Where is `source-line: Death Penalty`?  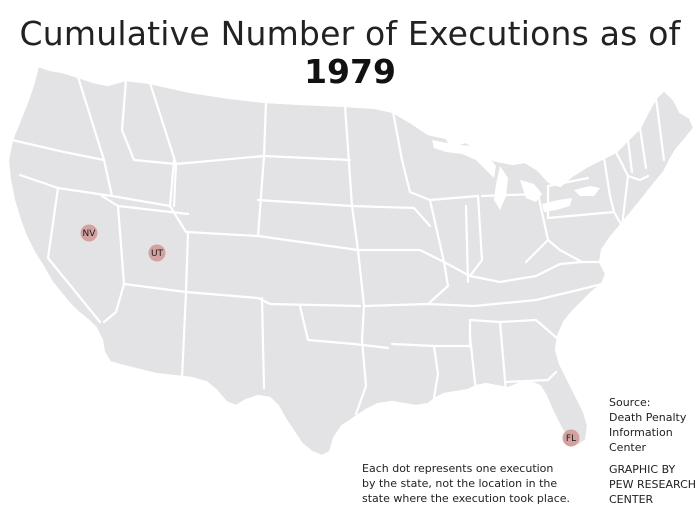 source-line: Death Penalty is located at coordinates (648, 417).